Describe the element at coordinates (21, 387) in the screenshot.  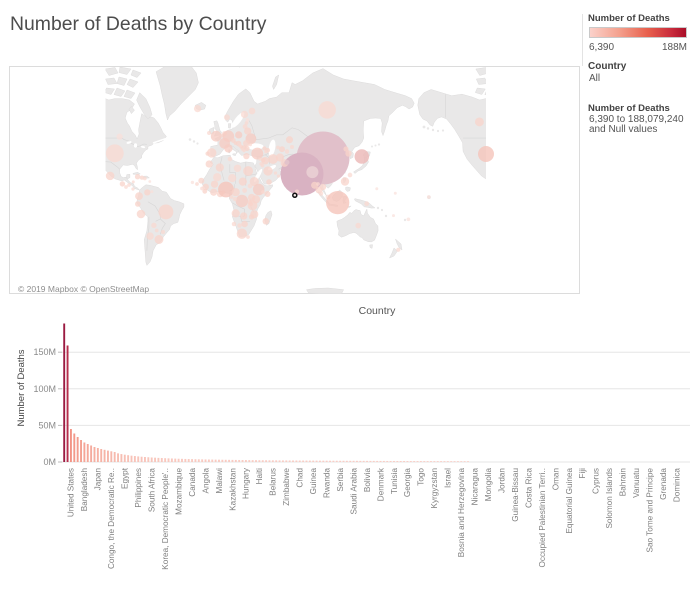
I see `svg-text: Number of Deaths` at that location.